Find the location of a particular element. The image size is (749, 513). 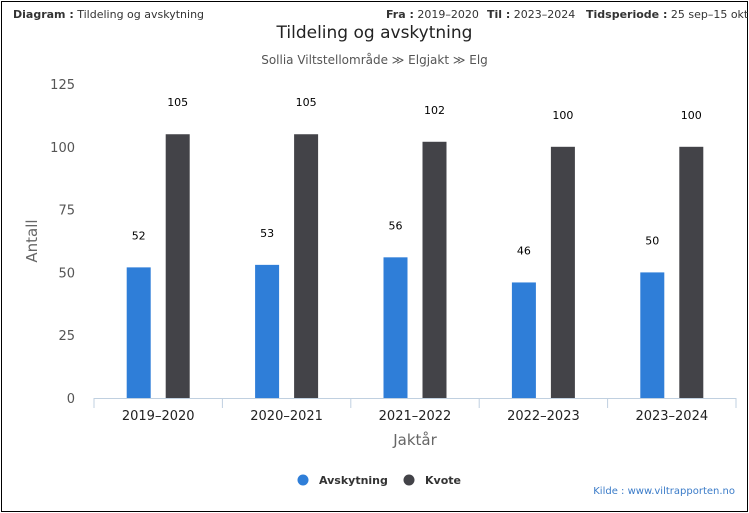

legend-label: Avskytning is located at coordinates (353, 480).